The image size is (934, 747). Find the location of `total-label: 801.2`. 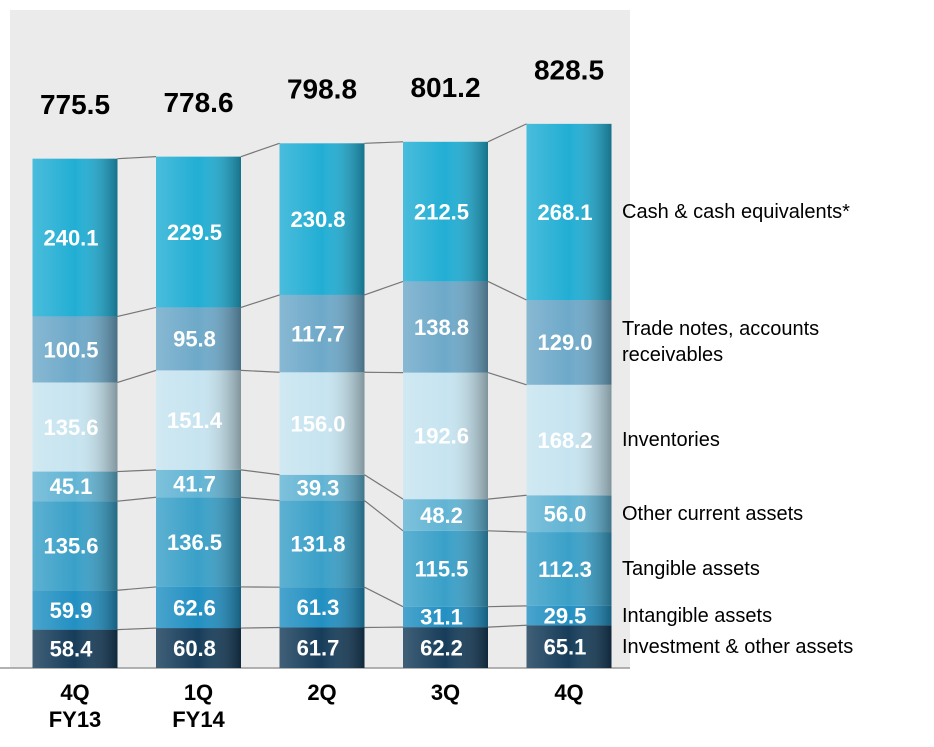

total-label: 801.2 is located at coordinates (445, 87).